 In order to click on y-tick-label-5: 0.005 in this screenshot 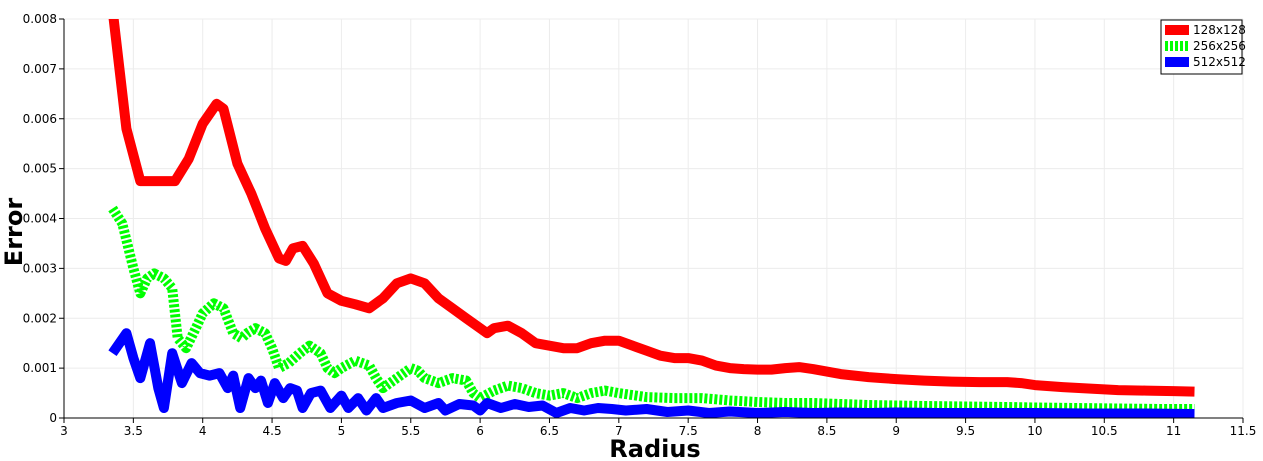, I will do `click(40, 169)`.